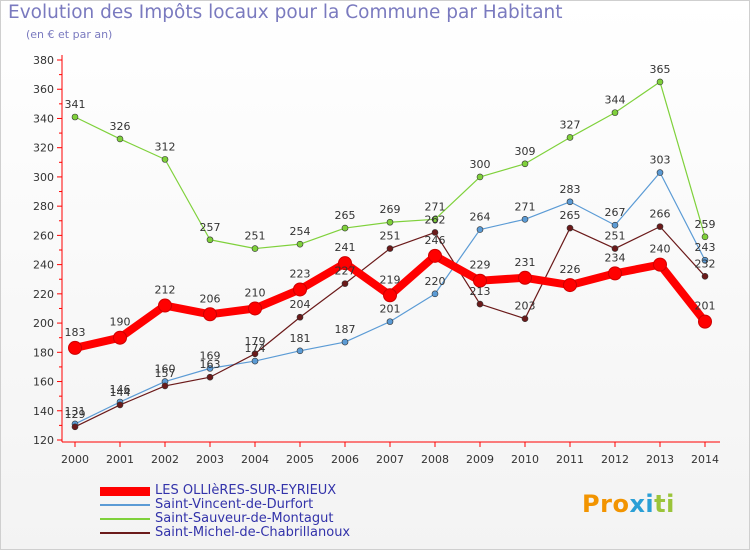 This screenshot has width=750, height=550. Describe the element at coordinates (591, 504) in the screenshot. I see `logo-letter: P` at that location.